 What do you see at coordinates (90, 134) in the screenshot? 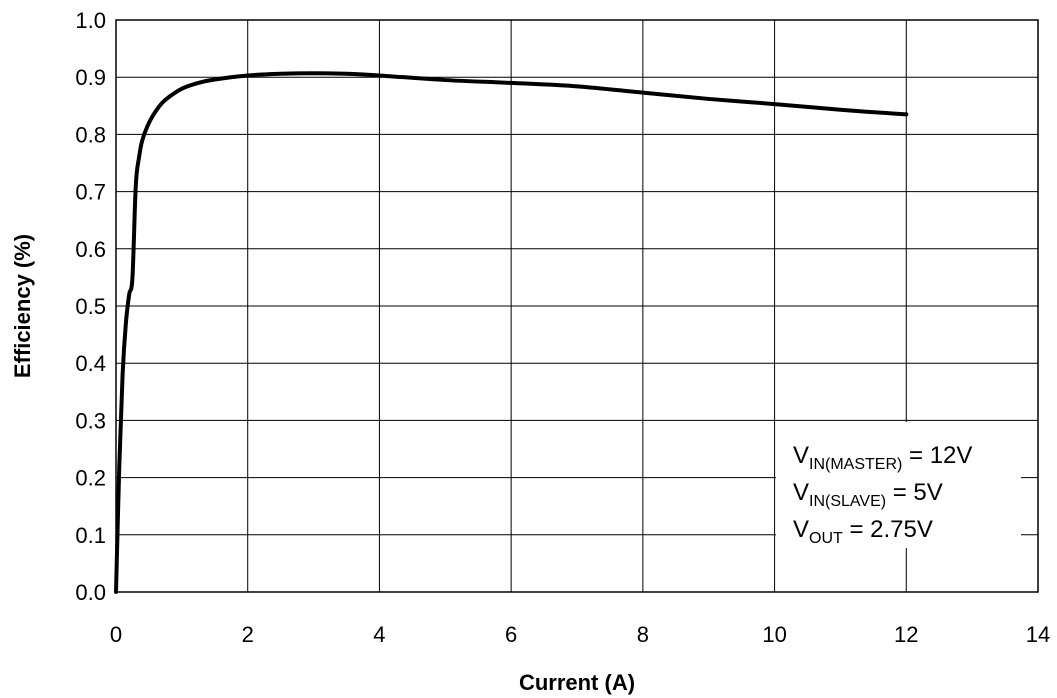
I see `y-tick-label: 0.8` at bounding box center [90, 134].